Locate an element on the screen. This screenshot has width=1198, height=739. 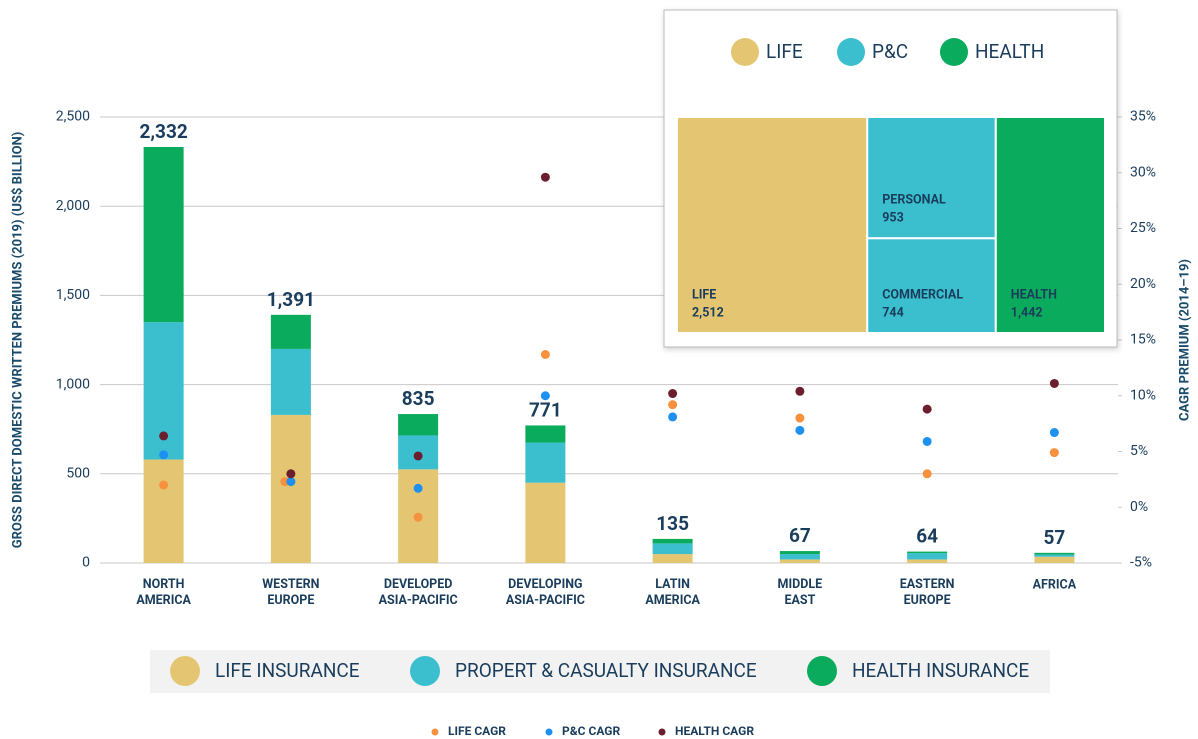
legend-label: P&C is located at coordinates (890, 51).